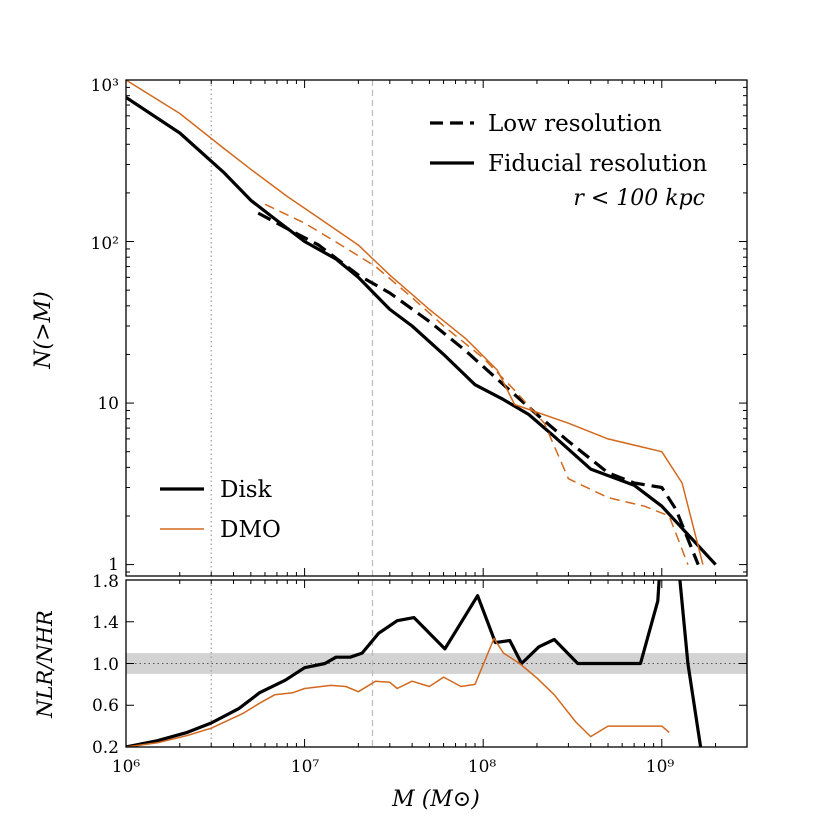 The image size is (830, 830). I want to click on series-dmo-ratio, so click(398, 692).